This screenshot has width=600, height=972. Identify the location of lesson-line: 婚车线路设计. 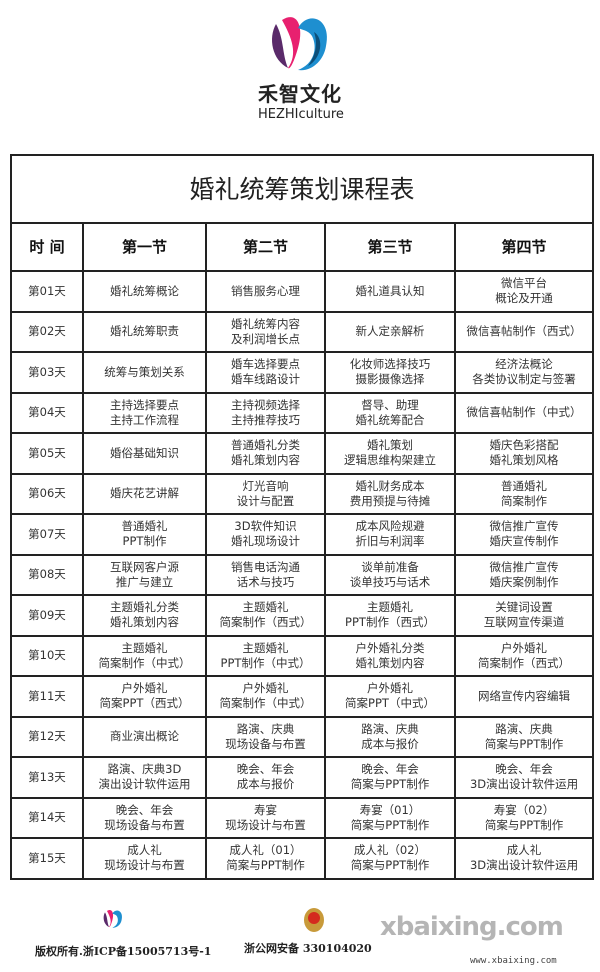
(265, 379).